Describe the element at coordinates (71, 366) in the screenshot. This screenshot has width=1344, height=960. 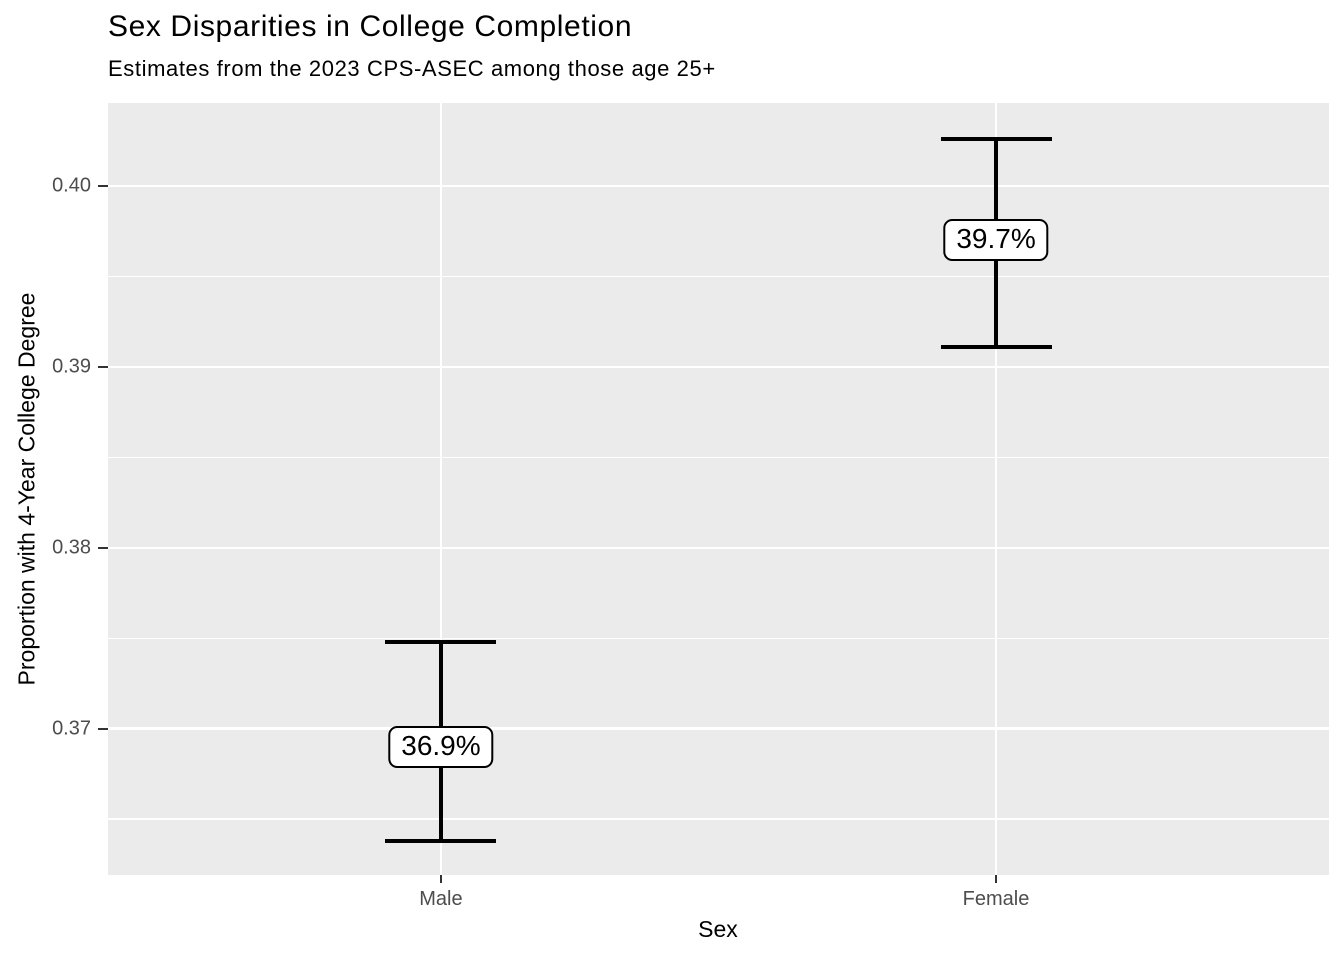
I see `y-tick-label: 0.39` at that location.